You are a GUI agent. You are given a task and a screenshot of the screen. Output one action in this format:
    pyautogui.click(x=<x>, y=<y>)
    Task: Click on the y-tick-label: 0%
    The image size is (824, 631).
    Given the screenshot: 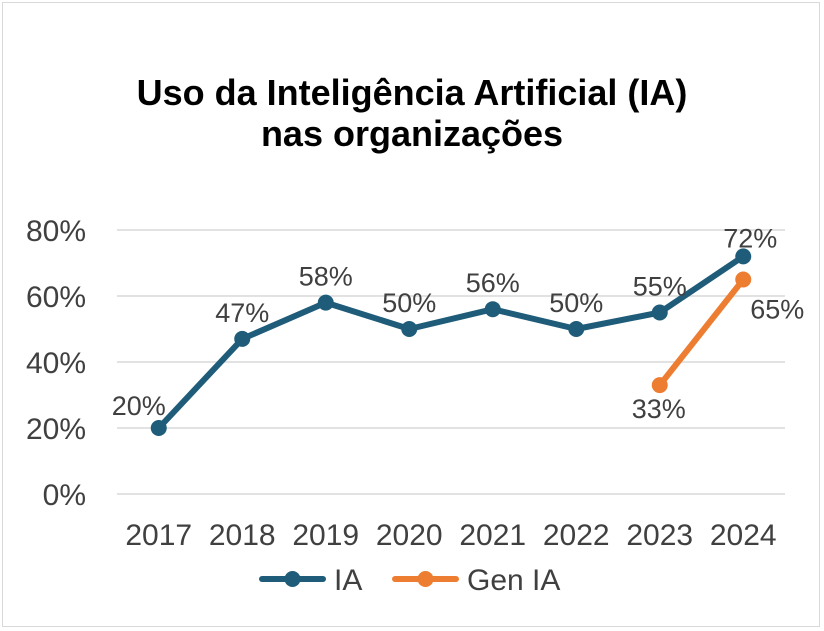 What is the action you would take?
    pyautogui.click(x=64, y=495)
    